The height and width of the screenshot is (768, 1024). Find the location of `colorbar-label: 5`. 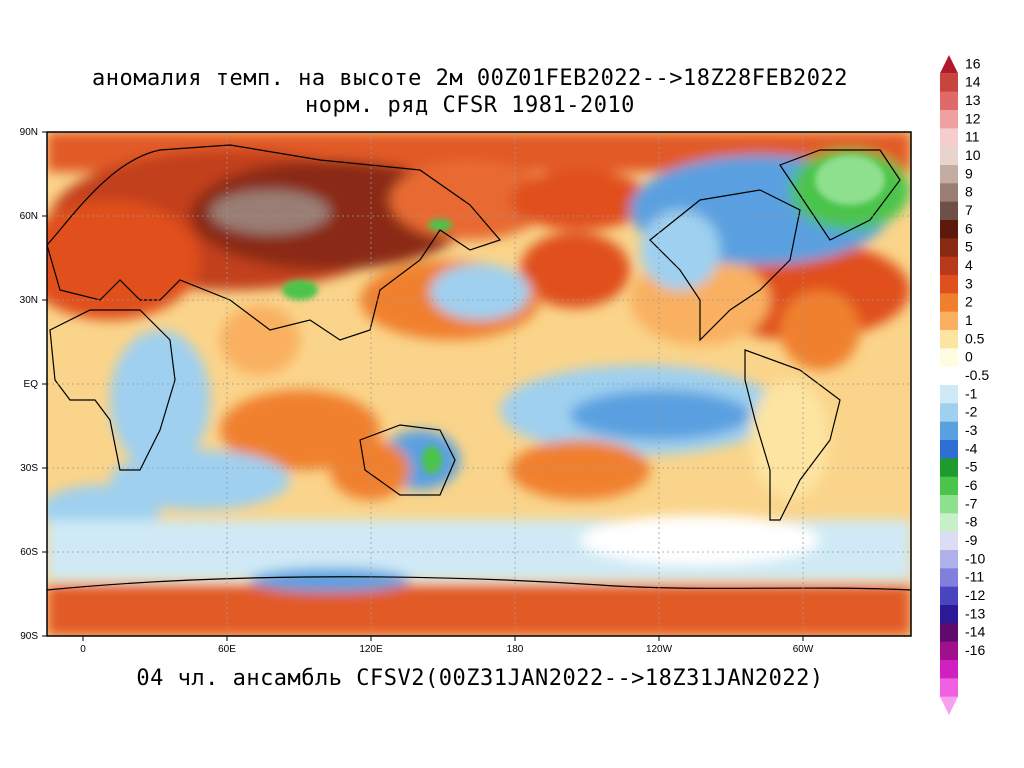

colorbar-label: 5 is located at coordinates (969, 247).